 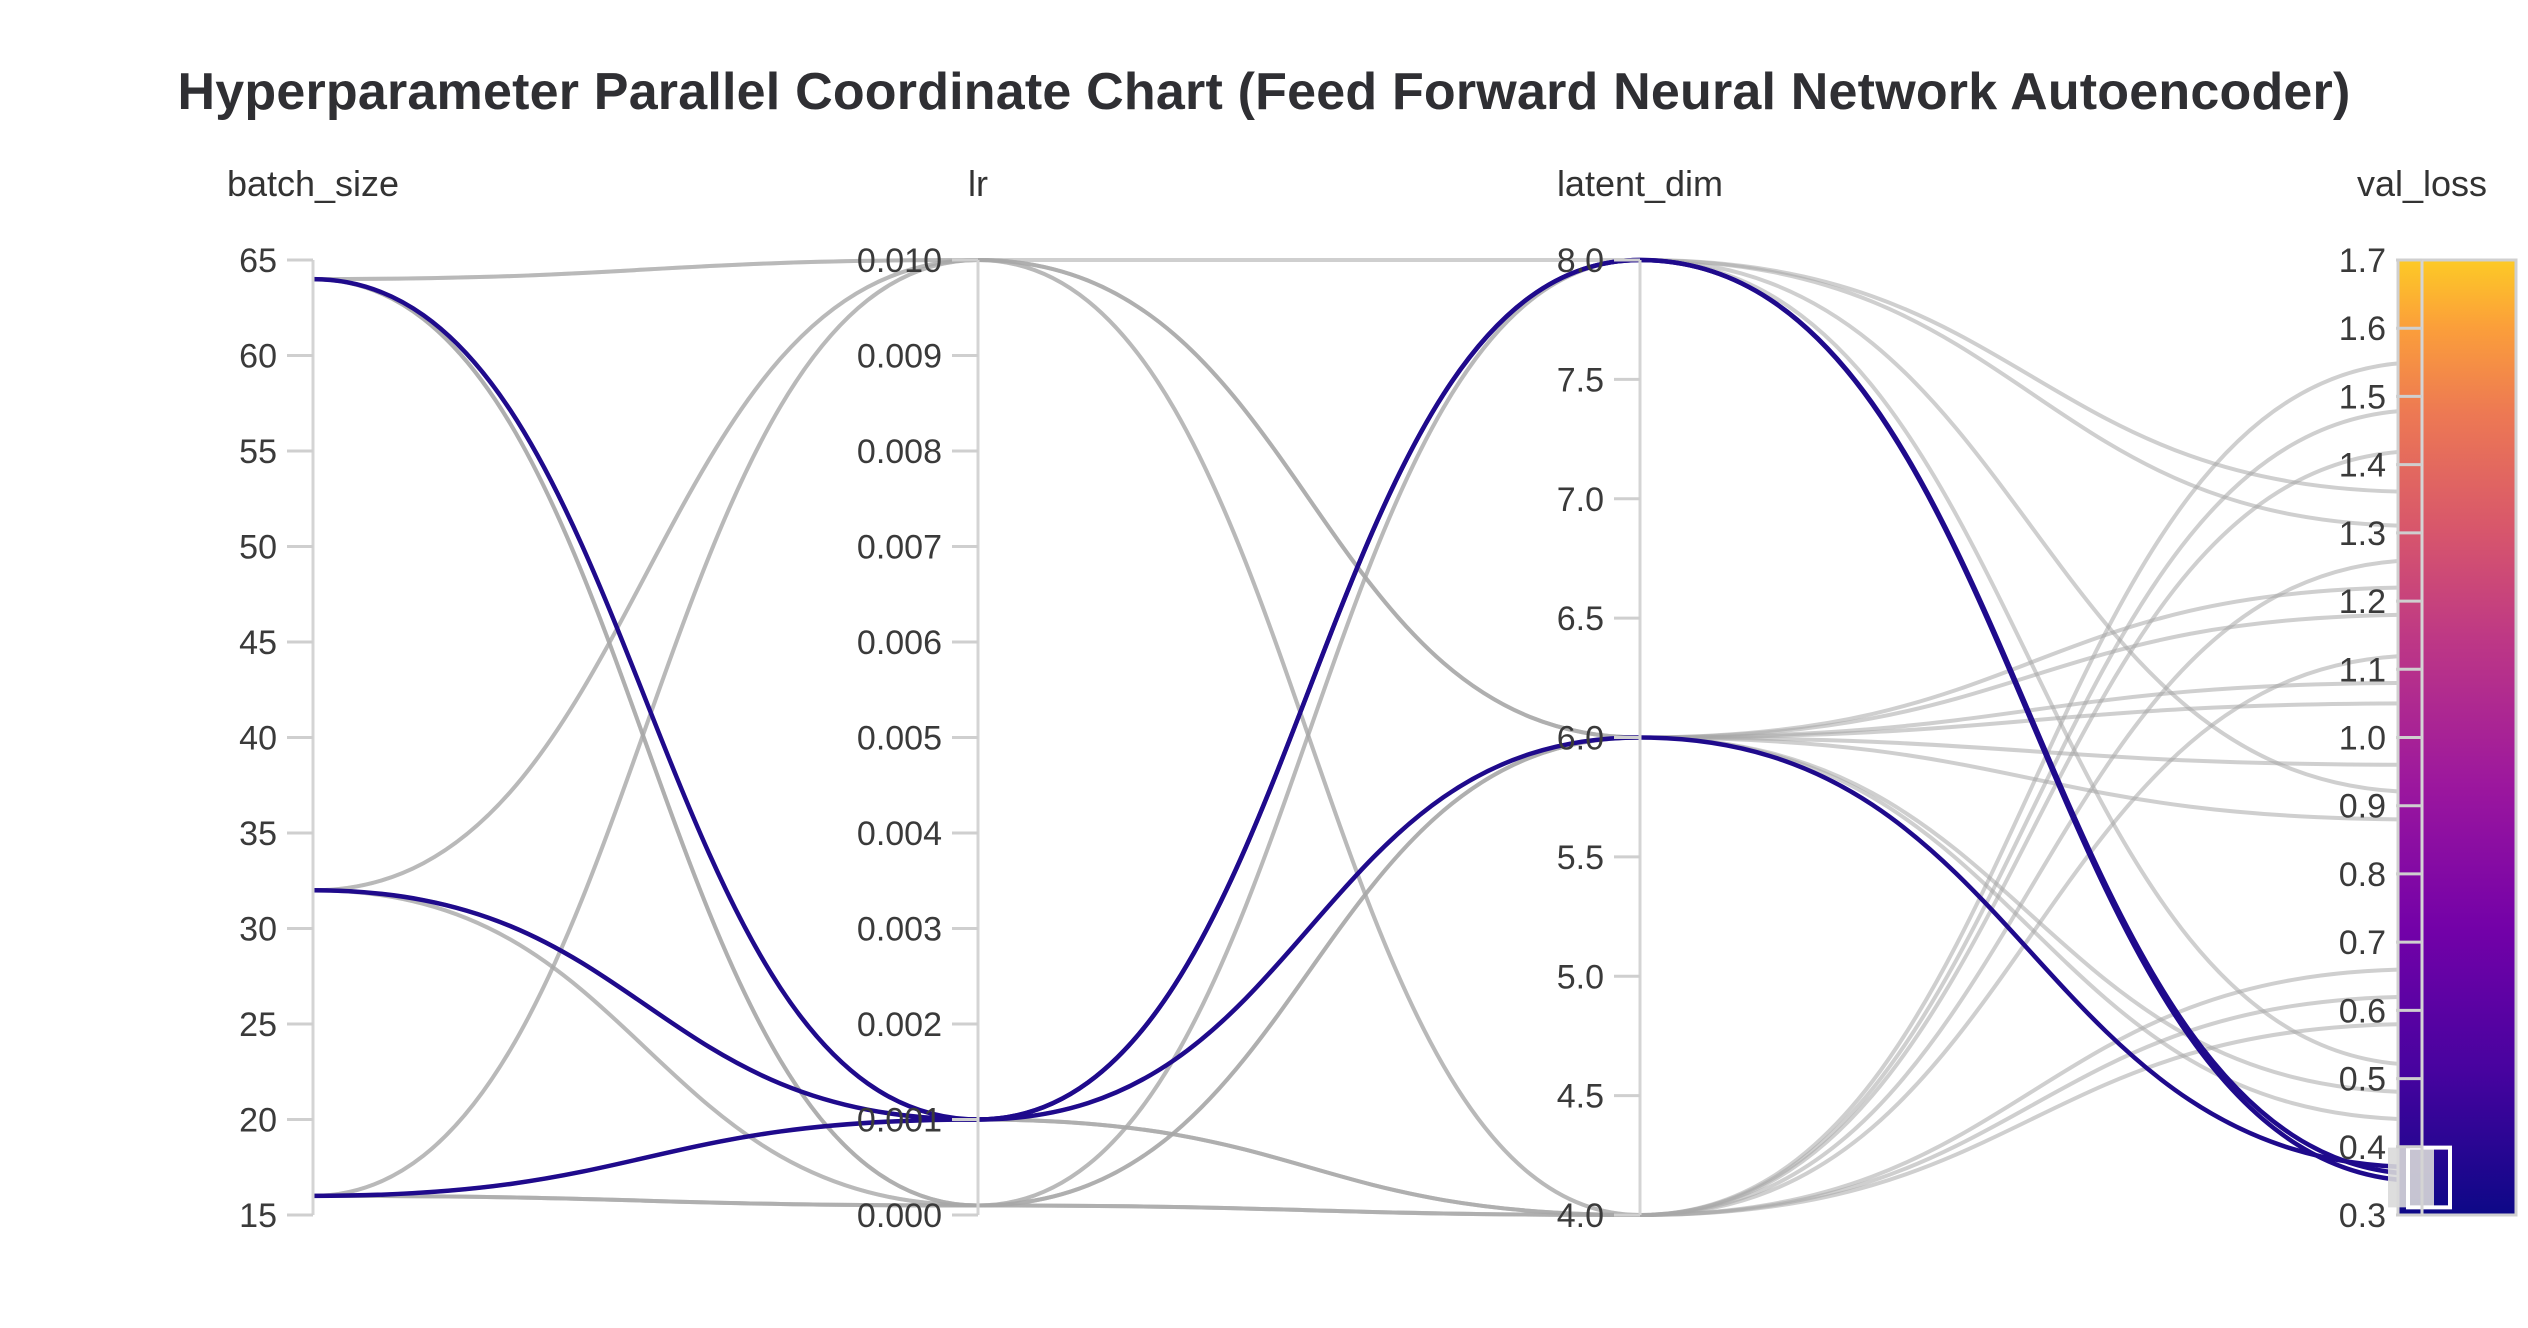 I want to click on tick-label: 0.002, so click(x=899, y=1025).